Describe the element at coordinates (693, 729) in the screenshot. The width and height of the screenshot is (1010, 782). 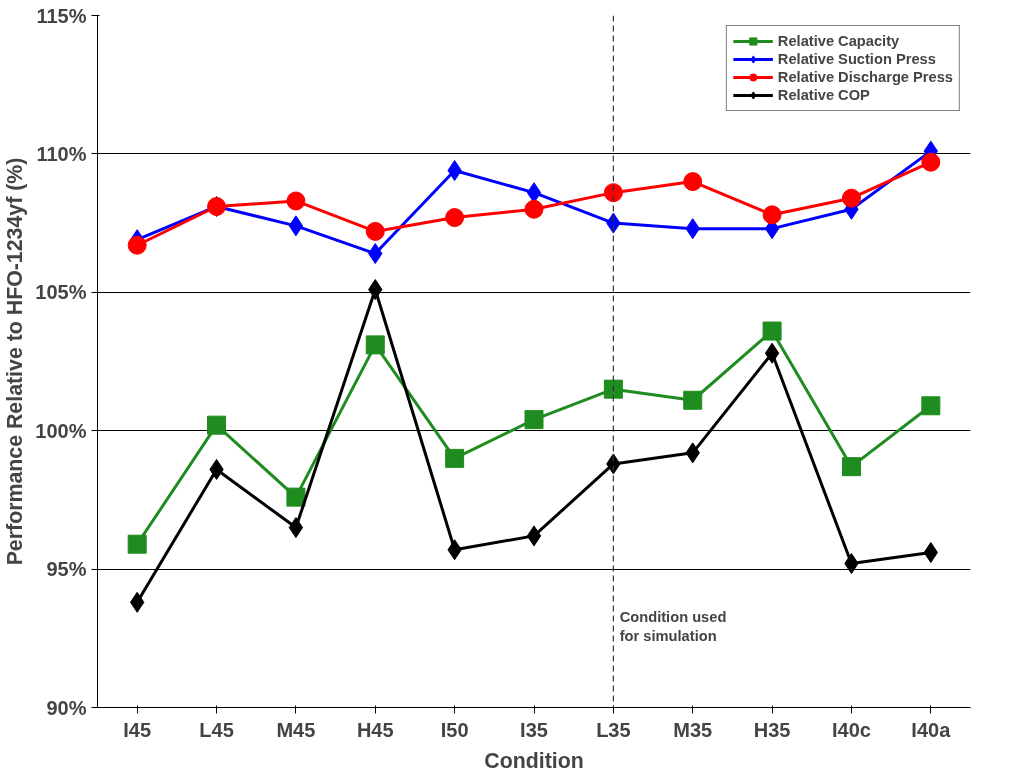
I see `x-tick-label: M35` at that location.